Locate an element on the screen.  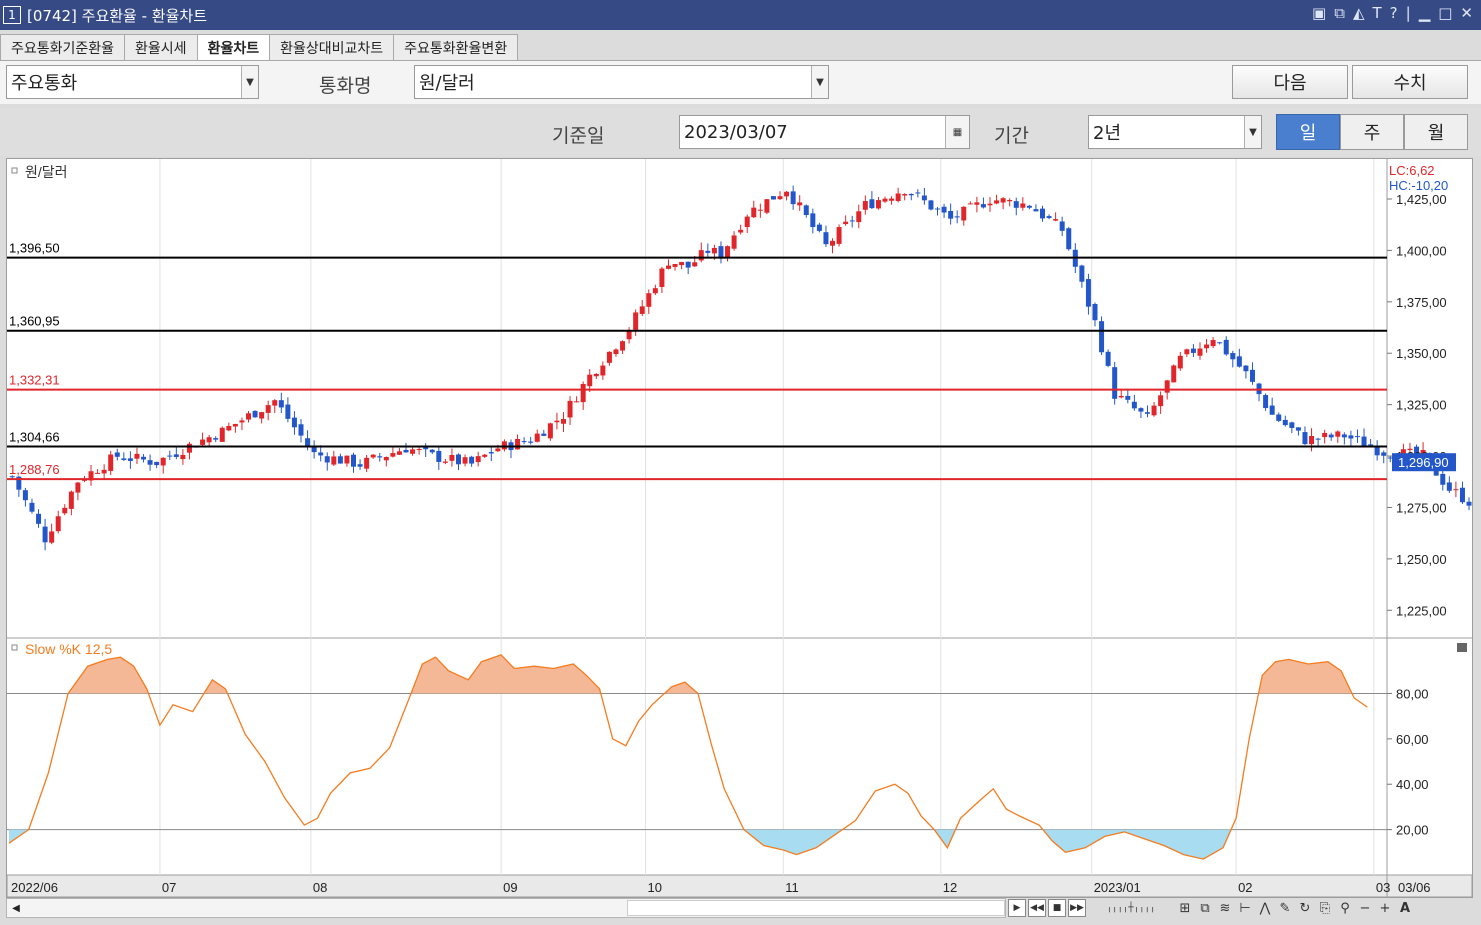
maximize-icon: □ is located at coordinates (1445, 13).